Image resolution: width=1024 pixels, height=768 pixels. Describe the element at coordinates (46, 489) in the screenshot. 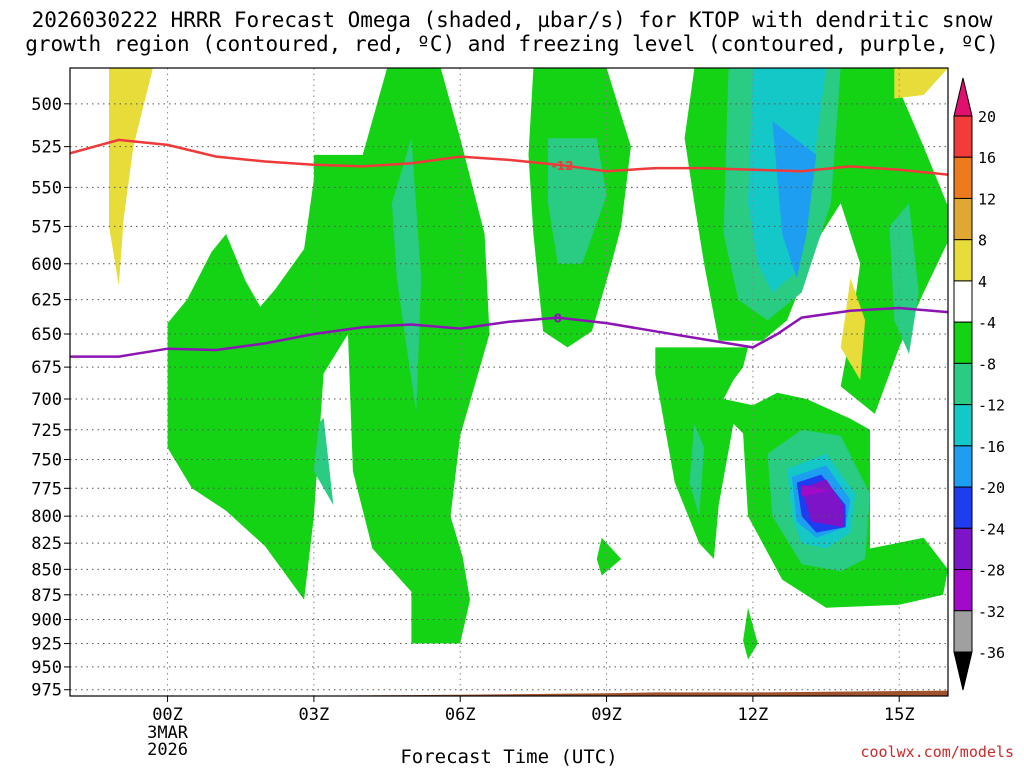

I see `y-tick-label-775: 775` at that location.